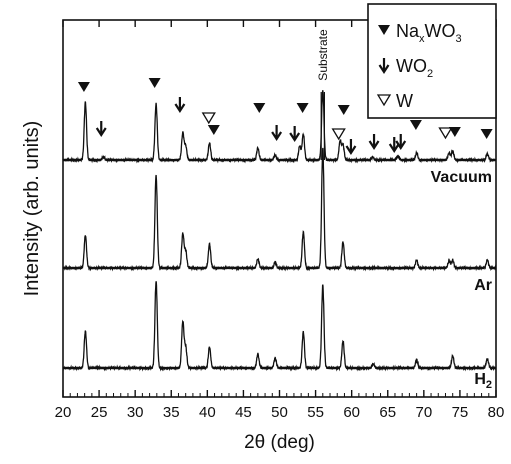  I want to click on series-labels: Vacuum Ar H2, so click(461, 280).